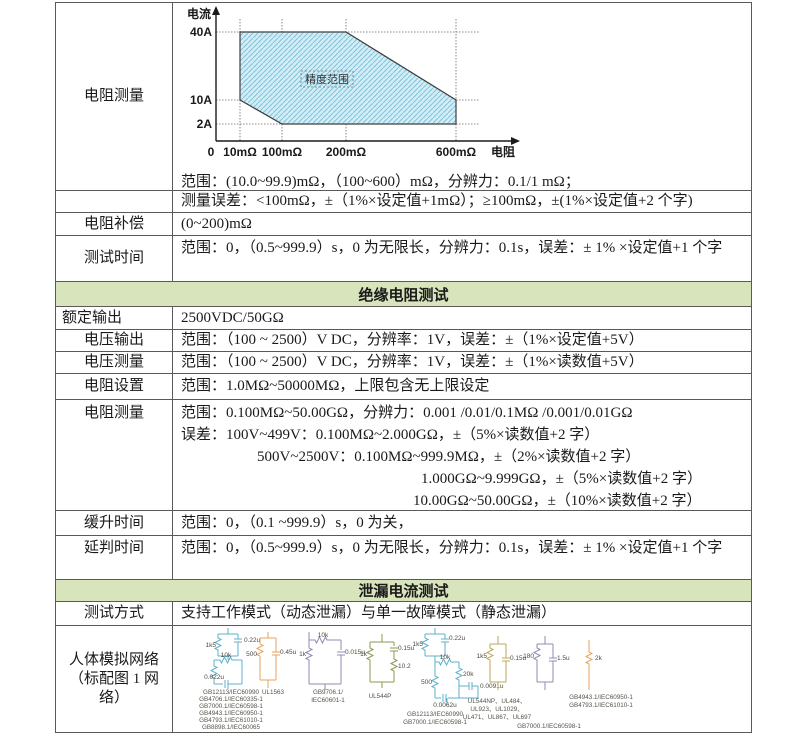  I want to click on ir-line4: 1.000GΩ~9.999GΩ，±（5%×读数值+2 字）, so click(561, 479).